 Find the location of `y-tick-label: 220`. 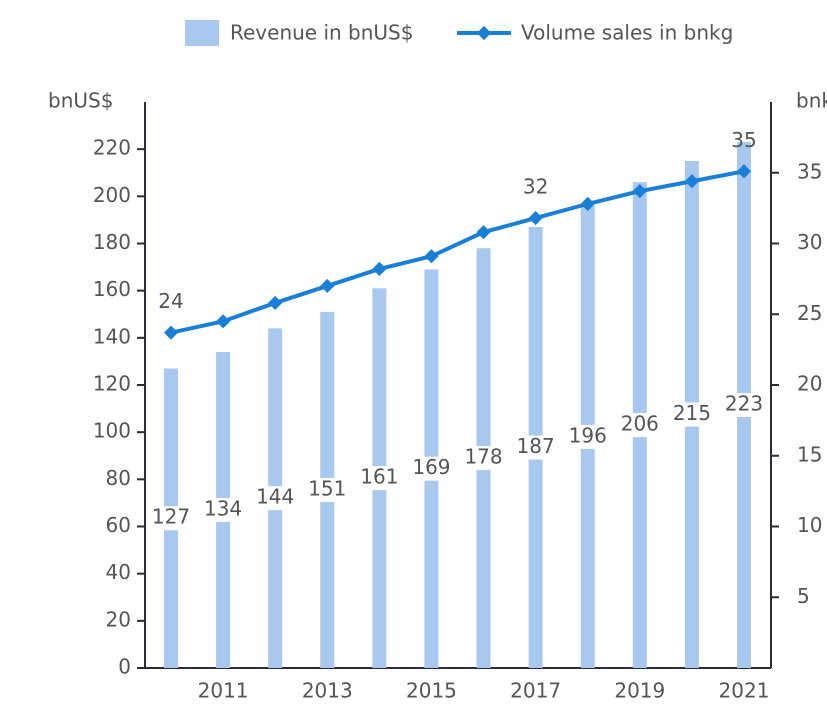

y-tick-label: 220 is located at coordinates (112, 148).